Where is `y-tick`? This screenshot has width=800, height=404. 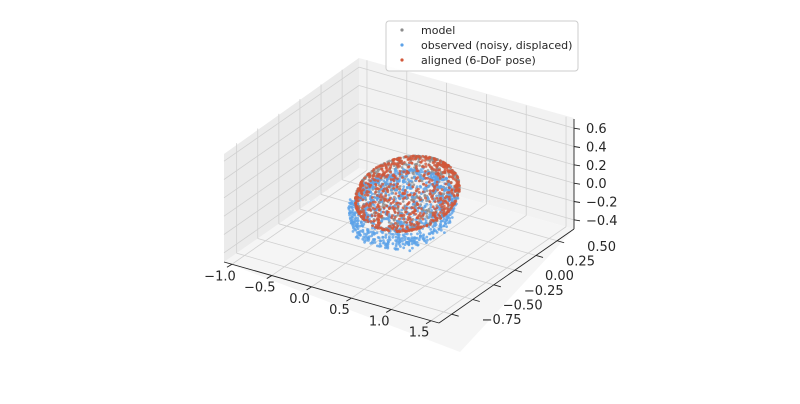
y-tick is located at coordinates (518, 271).